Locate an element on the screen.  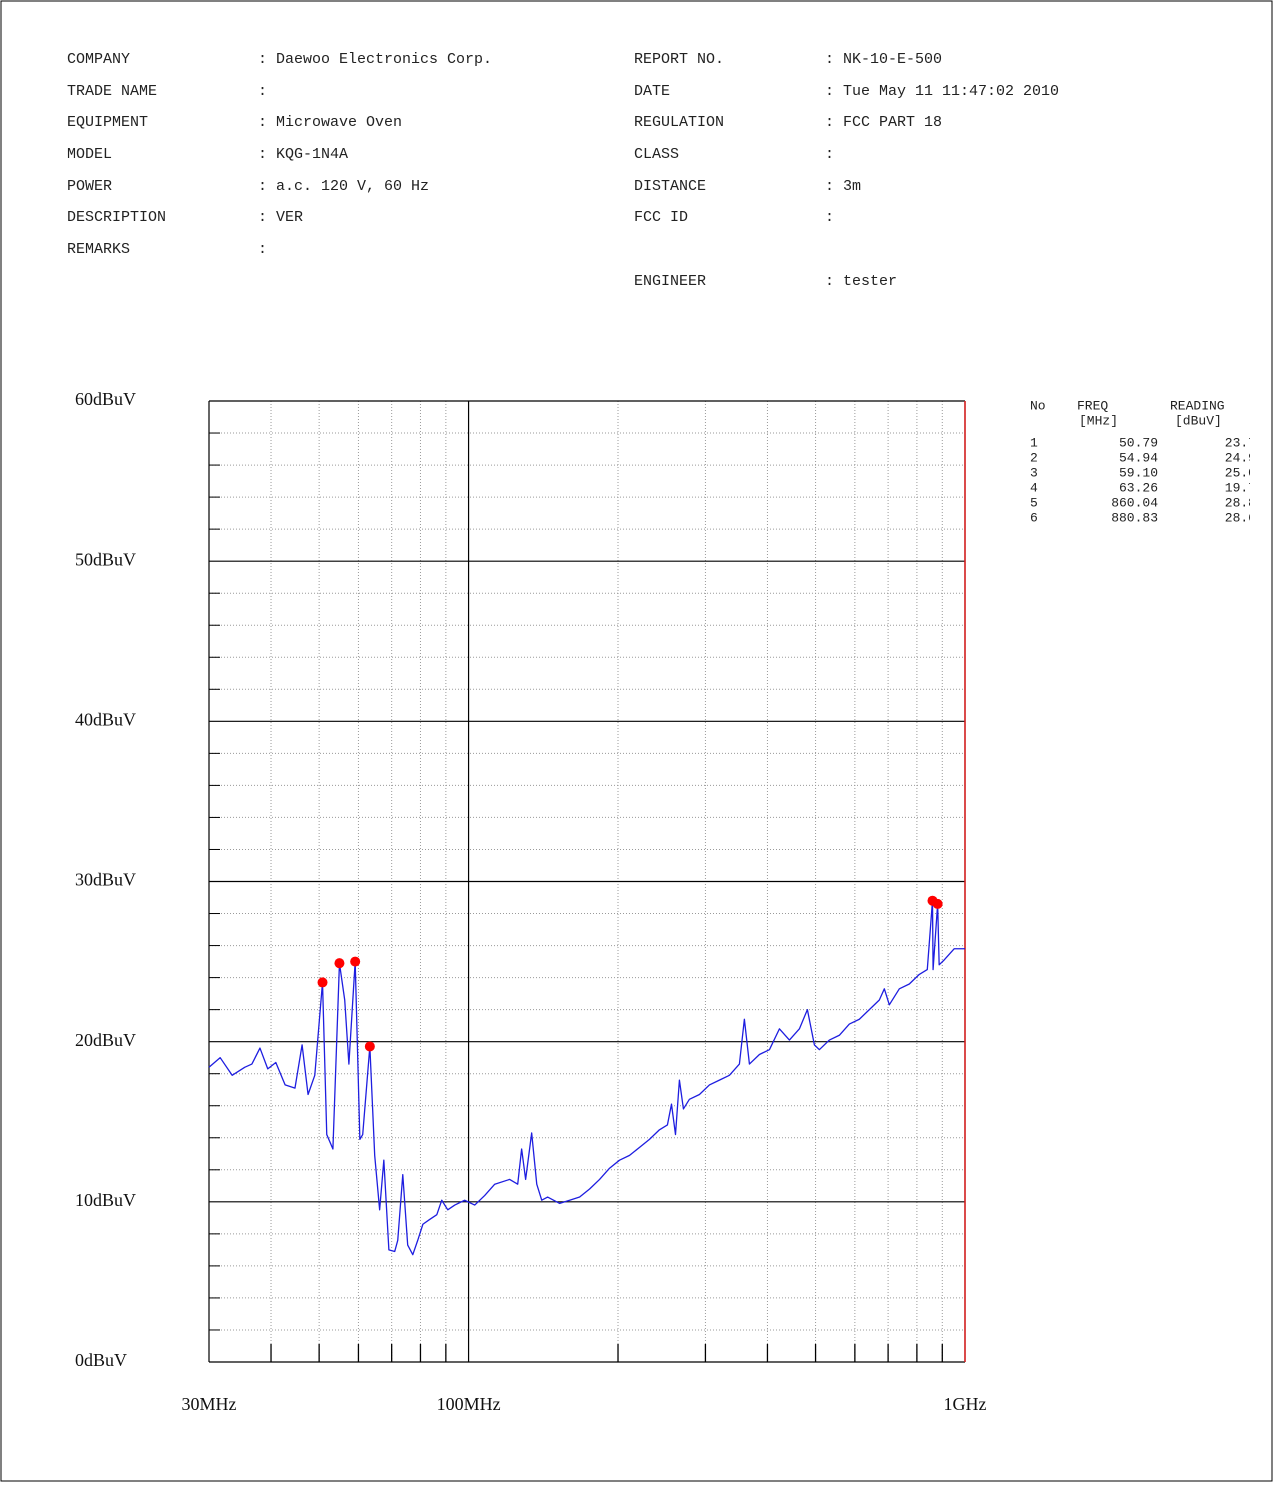
field-label: TRADE NAME is located at coordinates (112, 91).